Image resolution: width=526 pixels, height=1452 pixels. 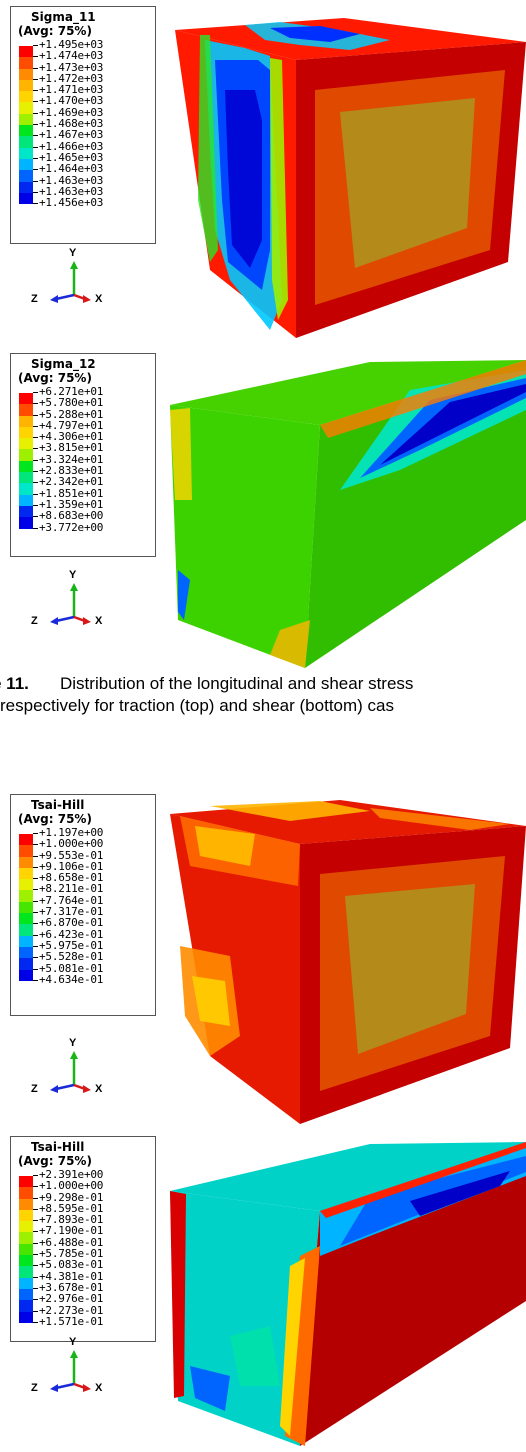 I want to click on legend-value: +2.833e+01, so click(x=71, y=471).